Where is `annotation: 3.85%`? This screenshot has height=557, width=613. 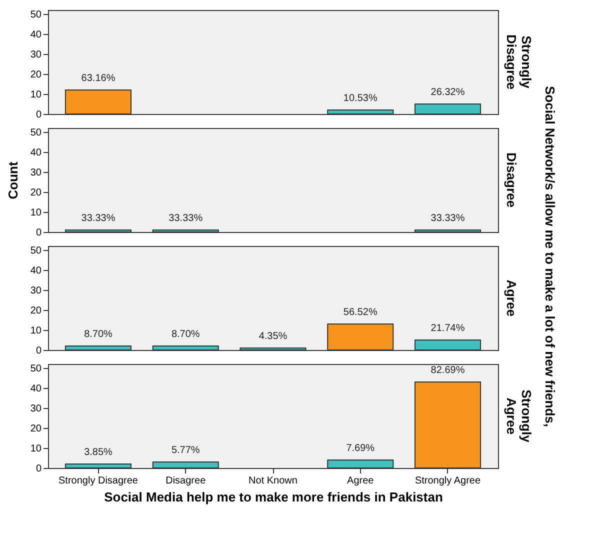
annotation: 3.85% is located at coordinates (98, 452).